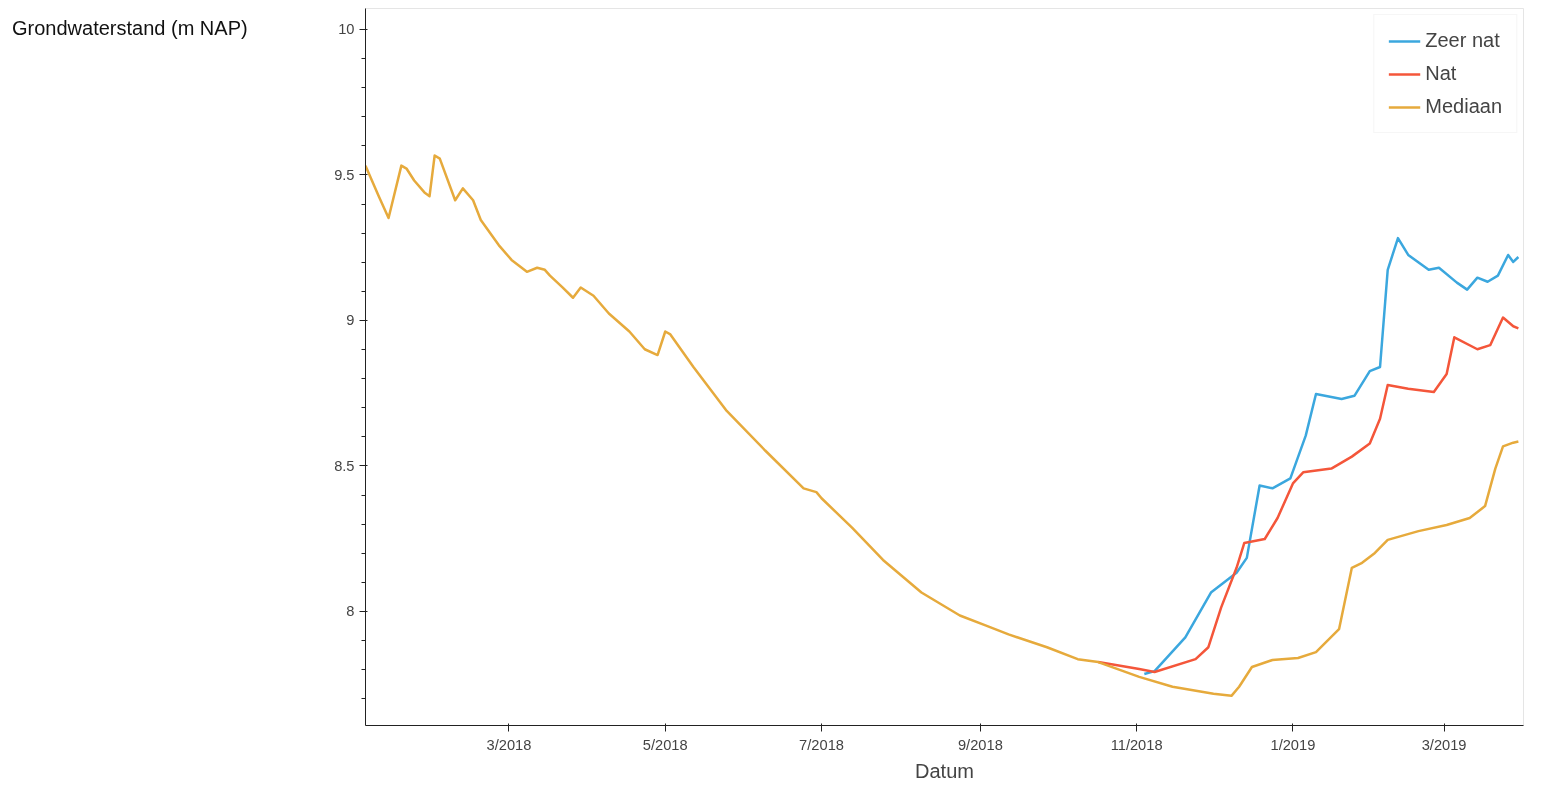 The width and height of the screenshot is (1541, 789). Describe the element at coordinates (1293, 744) in the screenshot. I see `x-tick-label: 1/2019` at that location.